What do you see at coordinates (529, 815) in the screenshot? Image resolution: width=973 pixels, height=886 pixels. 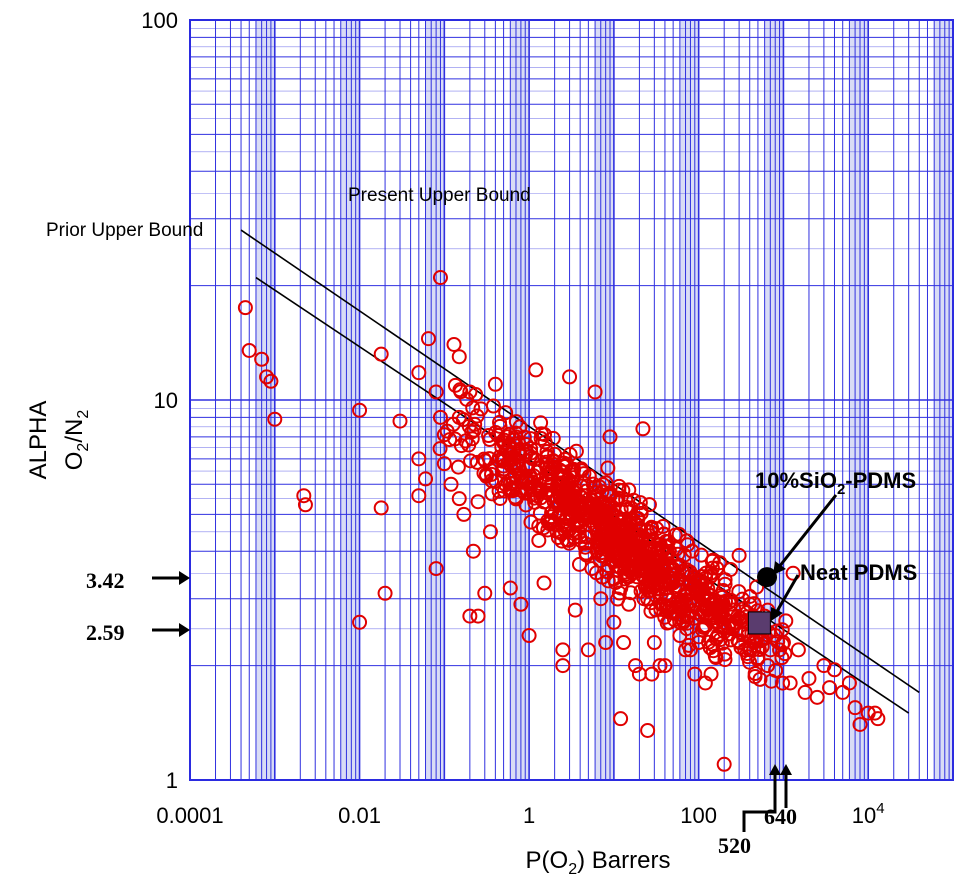 I see `x-tick-label: 1` at bounding box center [529, 815].